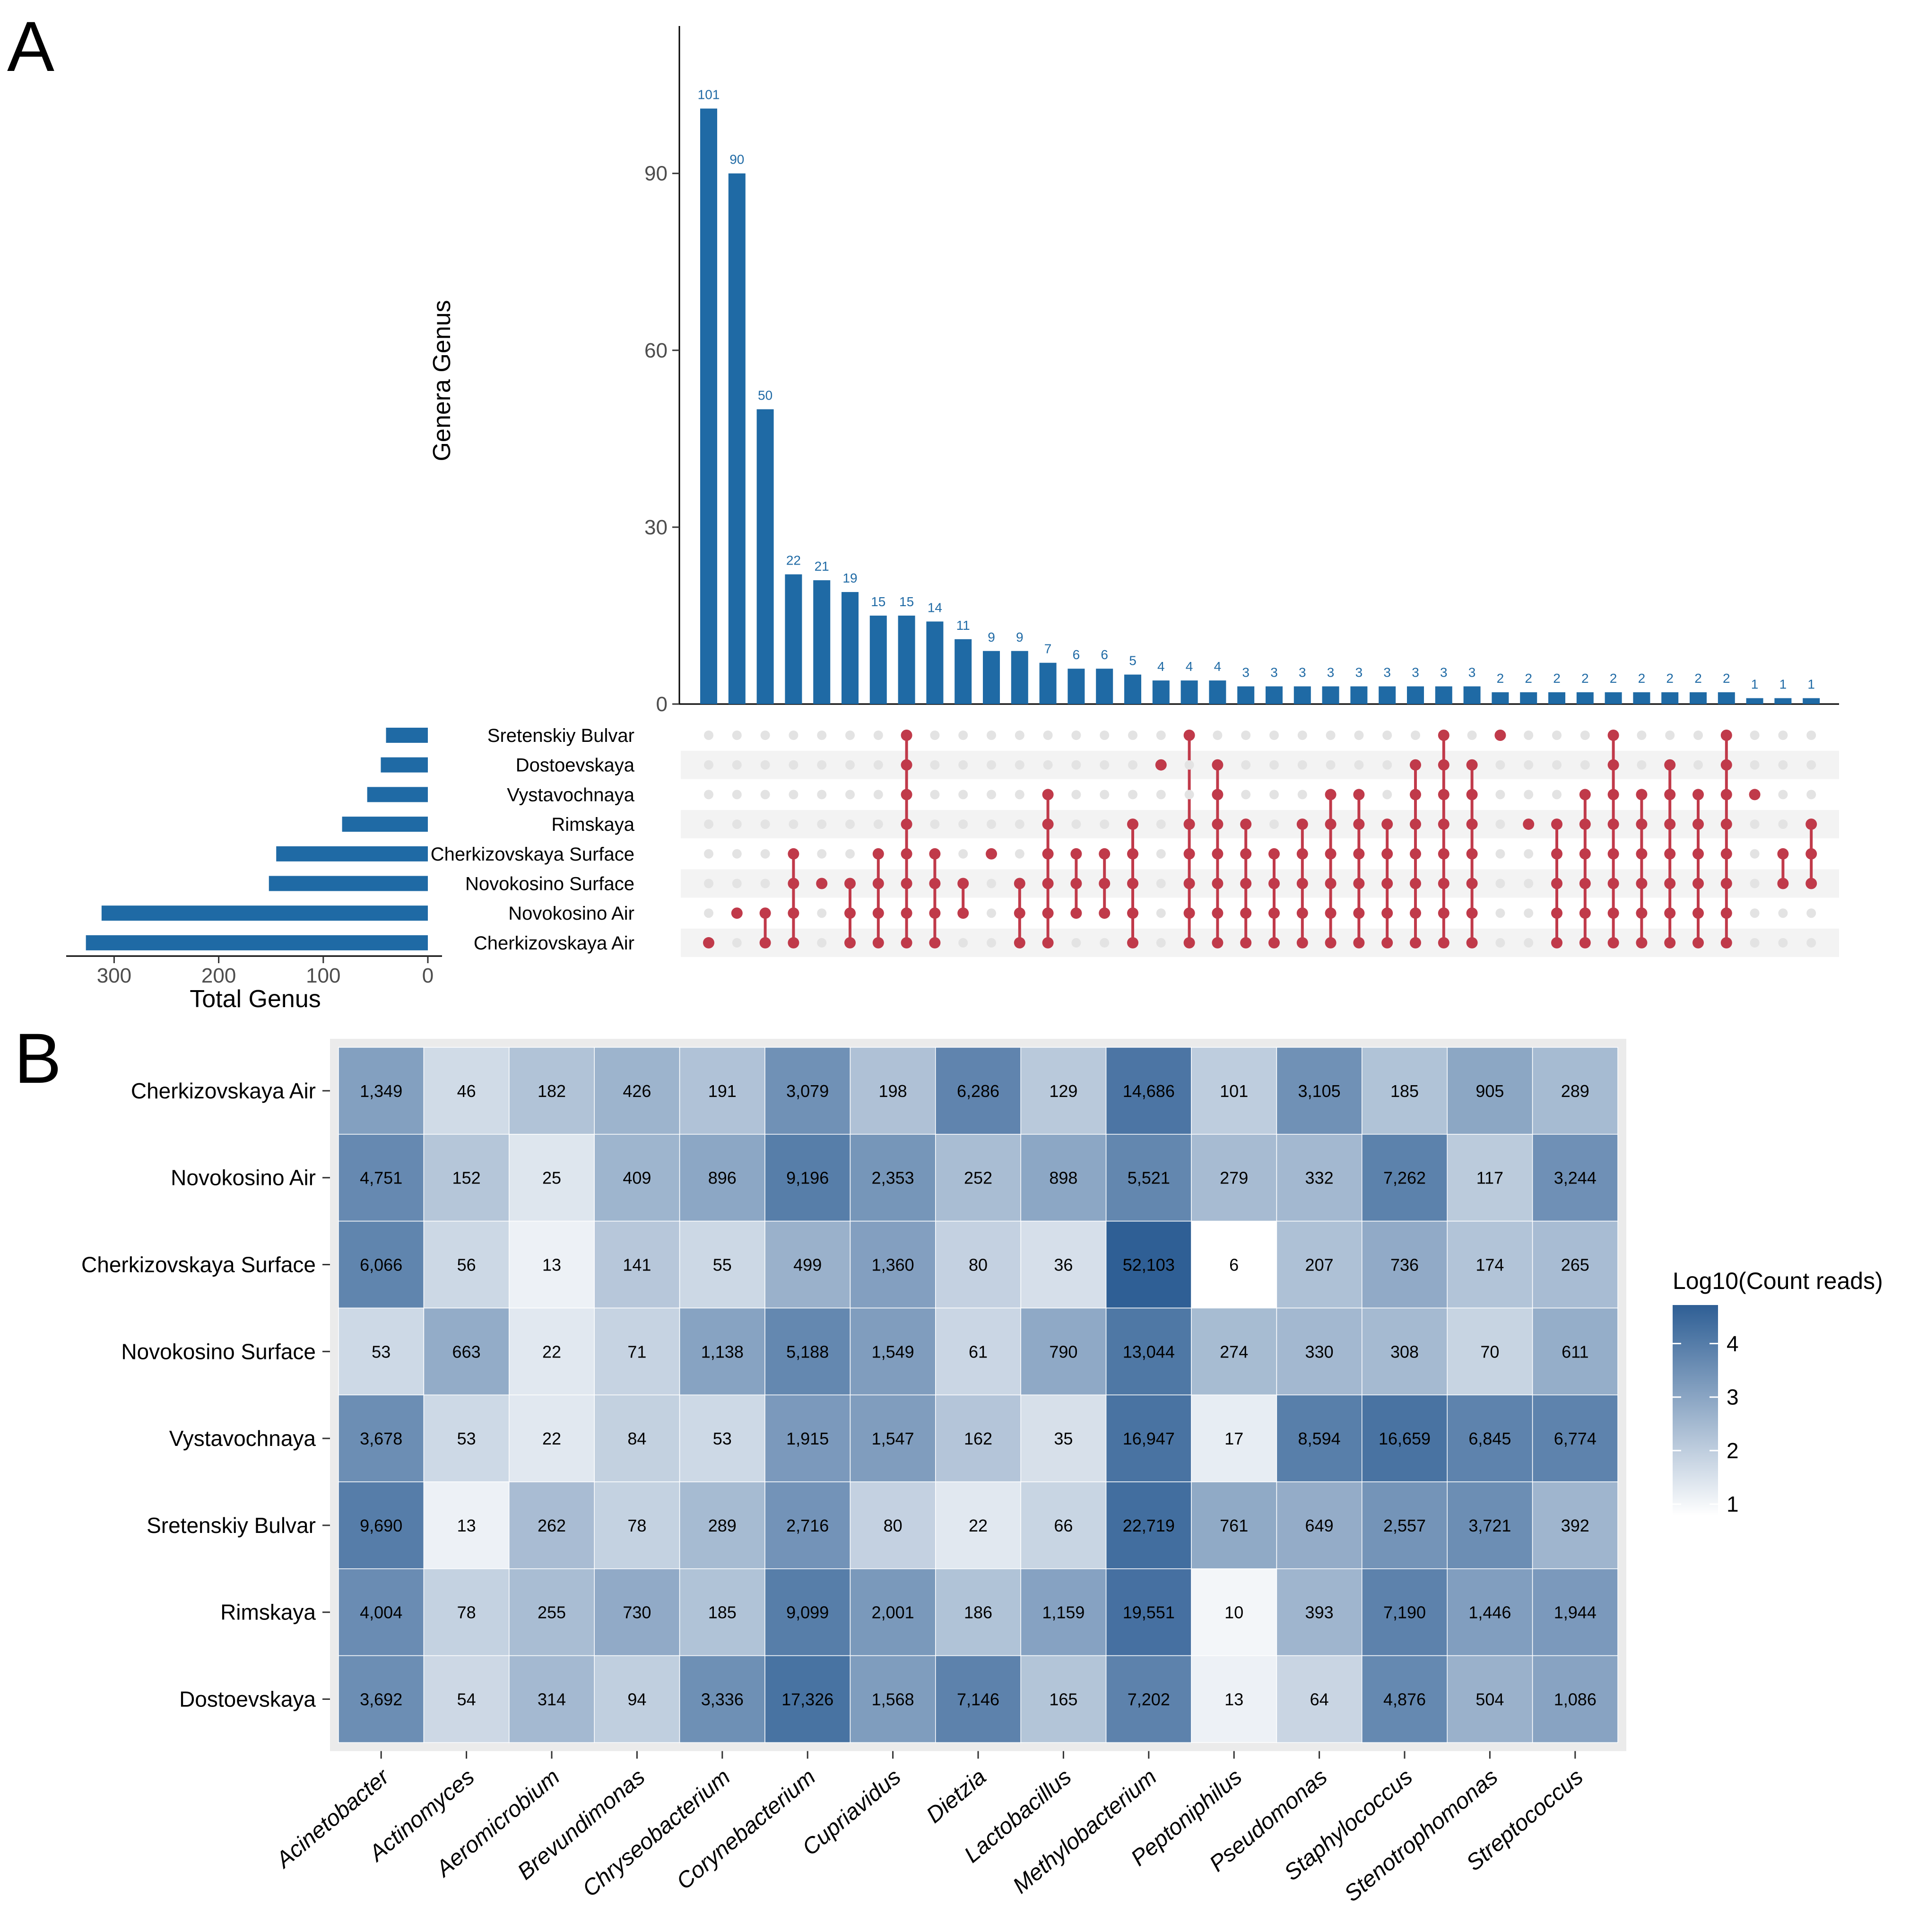 Image resolution: width=1918 pixels, height=1932 pixels. I want to click on heatmap-cell-value: 186, so click(978, 1612).